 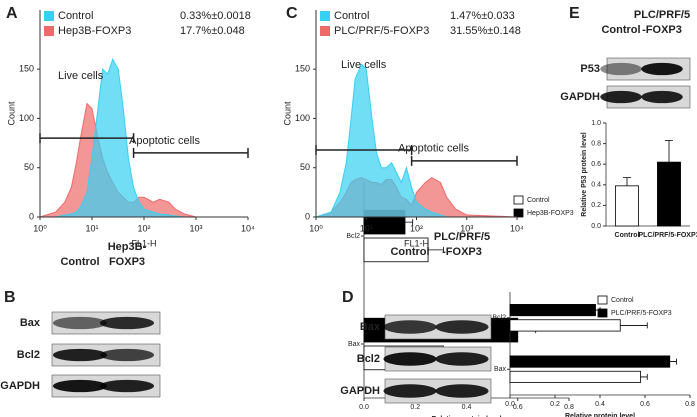 I want to click on x-tick-label: 0.8, so click(x=690, y=404).